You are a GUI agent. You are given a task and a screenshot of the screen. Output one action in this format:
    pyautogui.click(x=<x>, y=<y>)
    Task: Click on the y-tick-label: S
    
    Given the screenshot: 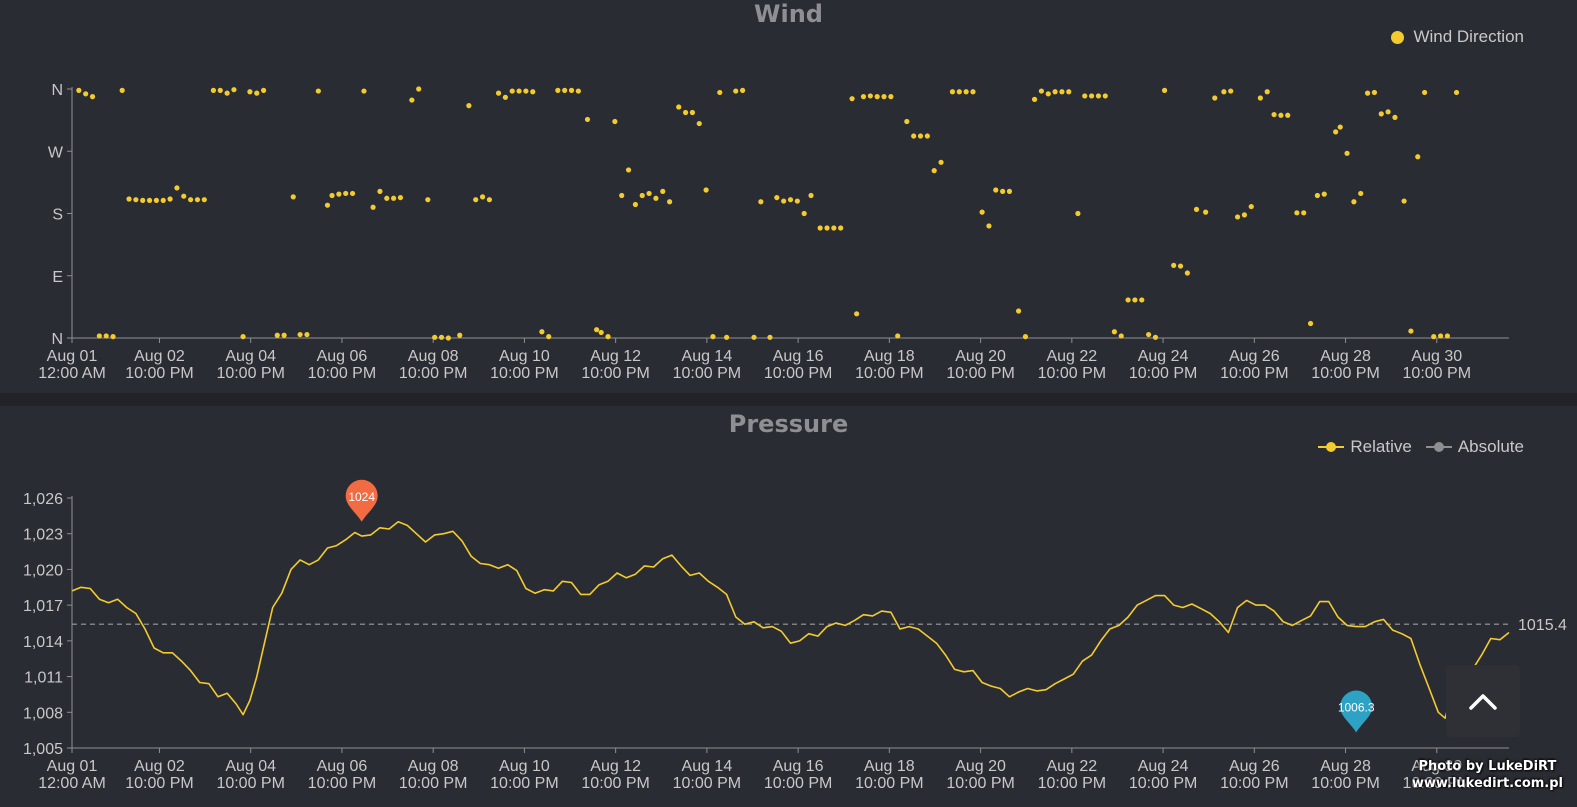 What is the action you would take?
    pyautogui.click(x=57, y=215)
    